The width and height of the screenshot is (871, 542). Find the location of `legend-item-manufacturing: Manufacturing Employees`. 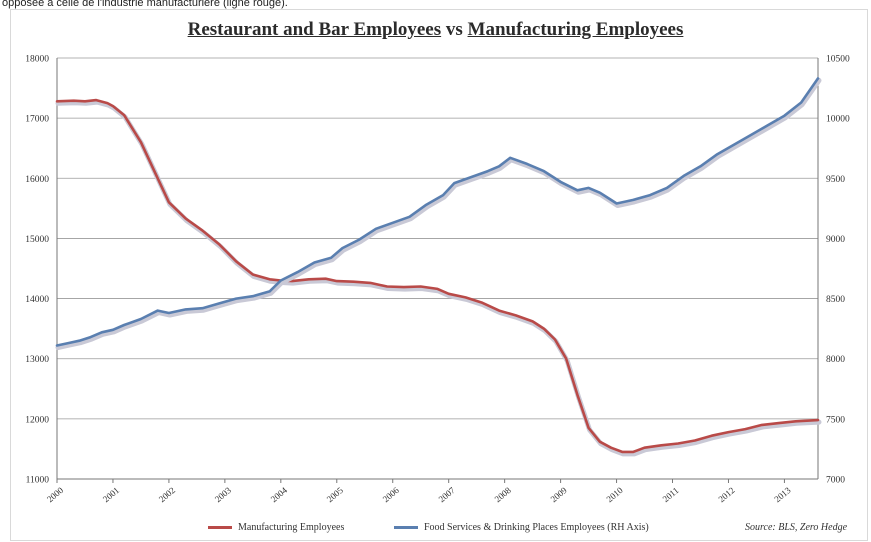

legend-item-manufacturing: Manufacturing Employees is located at coordinates (276, 529).